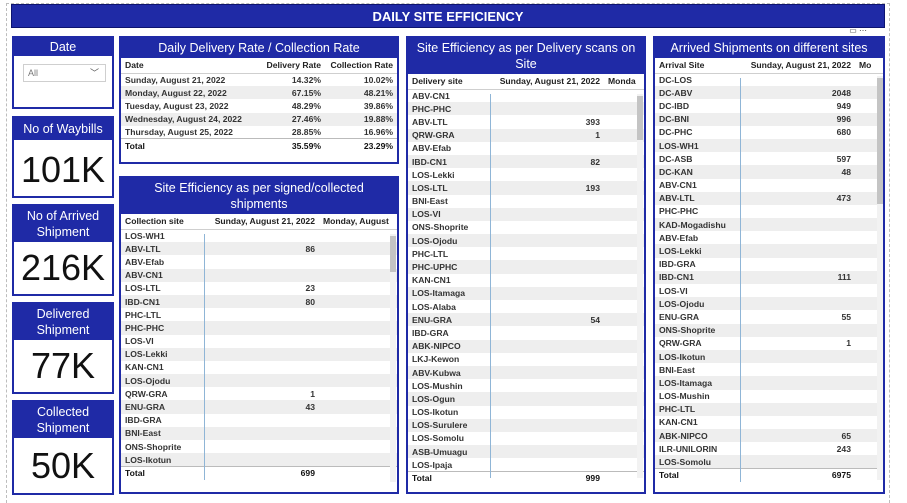  I want to click on table-row: ABK-NIPCO, so click(526, 346).